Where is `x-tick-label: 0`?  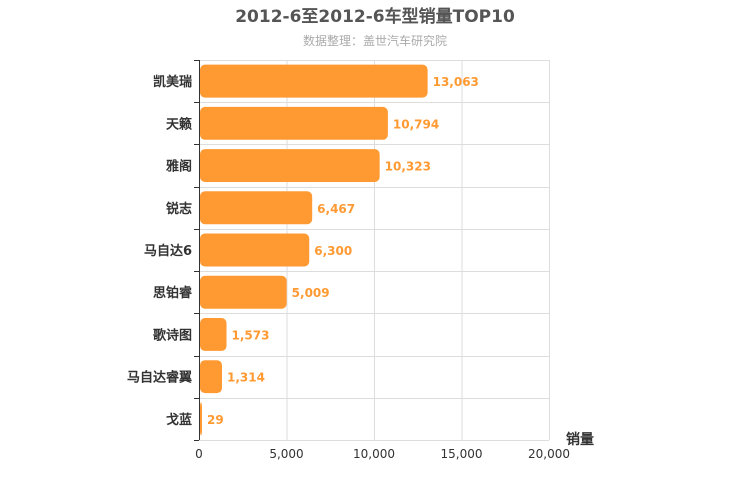 x-tick-label: 0 is located at coordinates (199, 454).